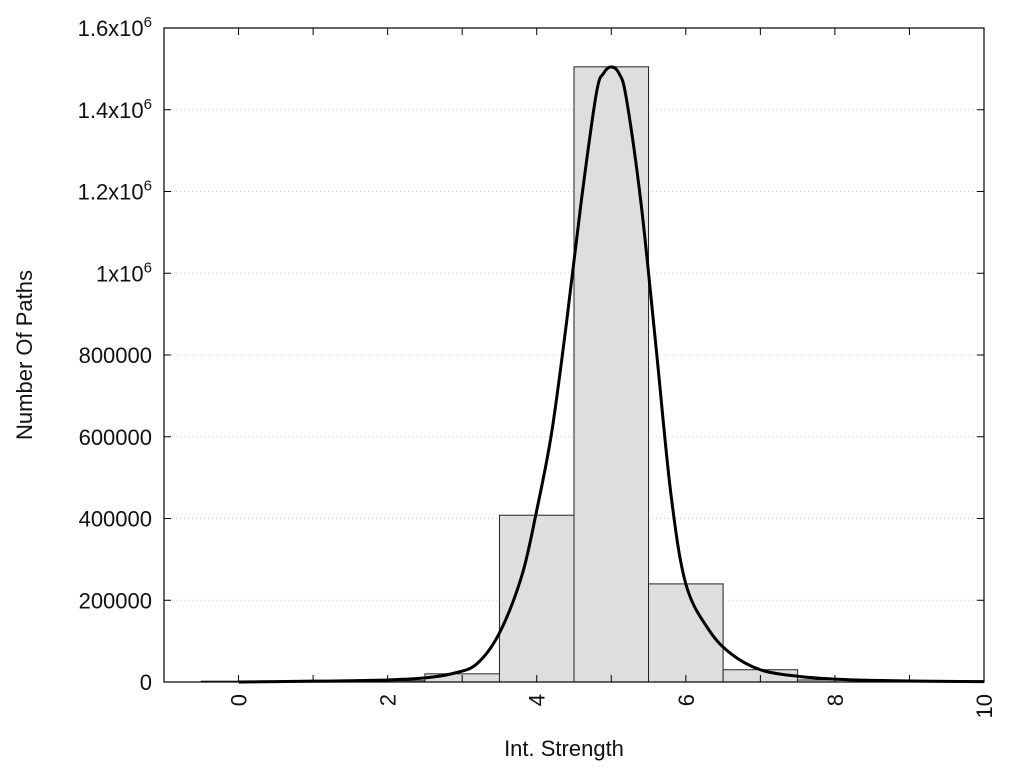 This screenshot has width=1024, height=768. What do you see at coordinates (124, 272) in the screenshot?
I see `y-tick-label: 1x10⁶` at bounding box center [124, 272].